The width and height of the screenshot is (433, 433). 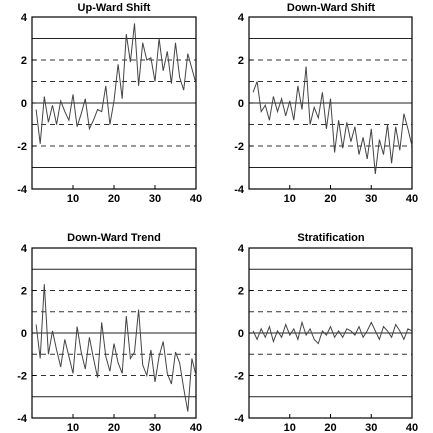 What do you see at coordinates (331, 8) in the screenshot?
I see `chart-title: Down-Ward Shift` at bounding box center [331, 8].